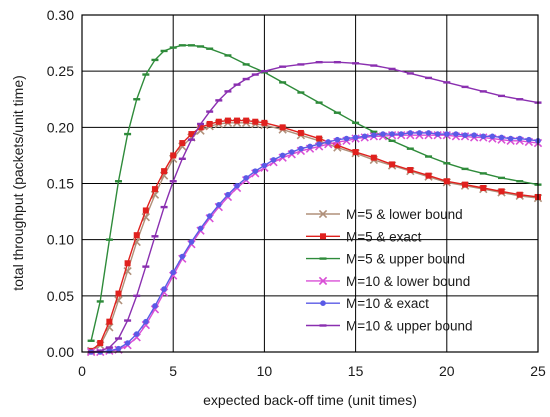 Image resolution: width=550 pixels, height=417 pixels. What do you see at coordinates (387, 303) in the screenshot?
I see `legend-label: M=10 & exact` at bounding box center [387, 303].